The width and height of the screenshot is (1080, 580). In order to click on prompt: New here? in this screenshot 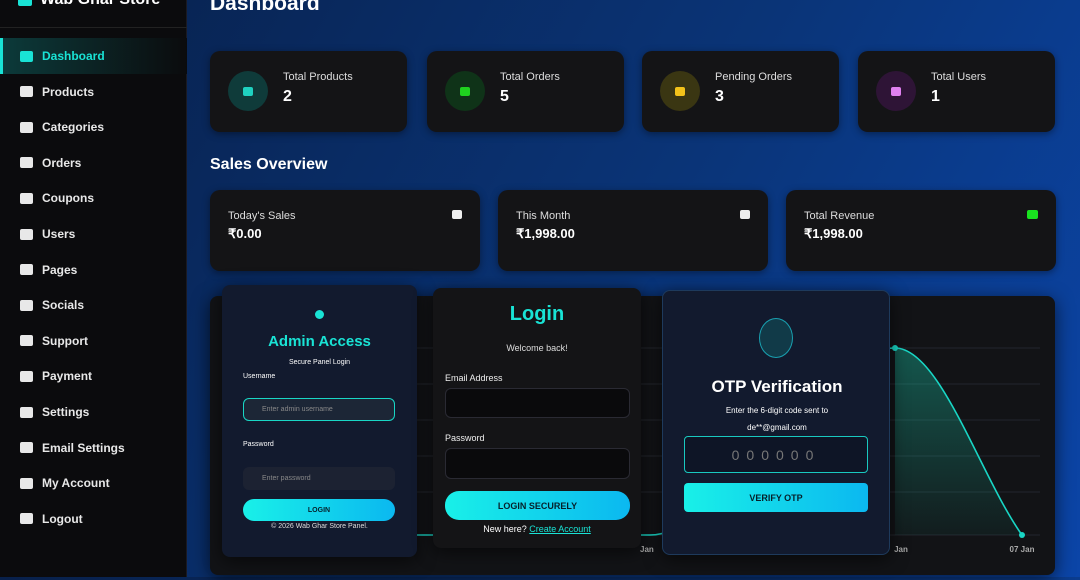, I will do `click(505, 529)`.